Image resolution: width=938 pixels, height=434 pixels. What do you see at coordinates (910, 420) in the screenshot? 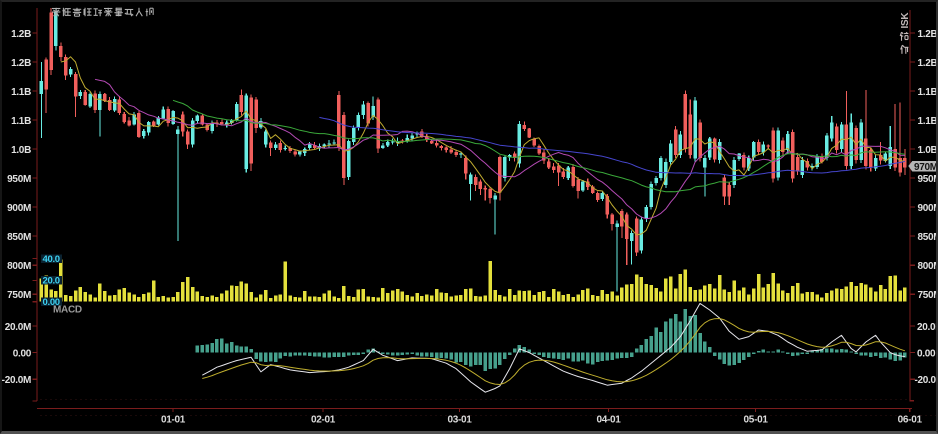
I see `svg-text: 06-01` at bounding box center [910, 420].